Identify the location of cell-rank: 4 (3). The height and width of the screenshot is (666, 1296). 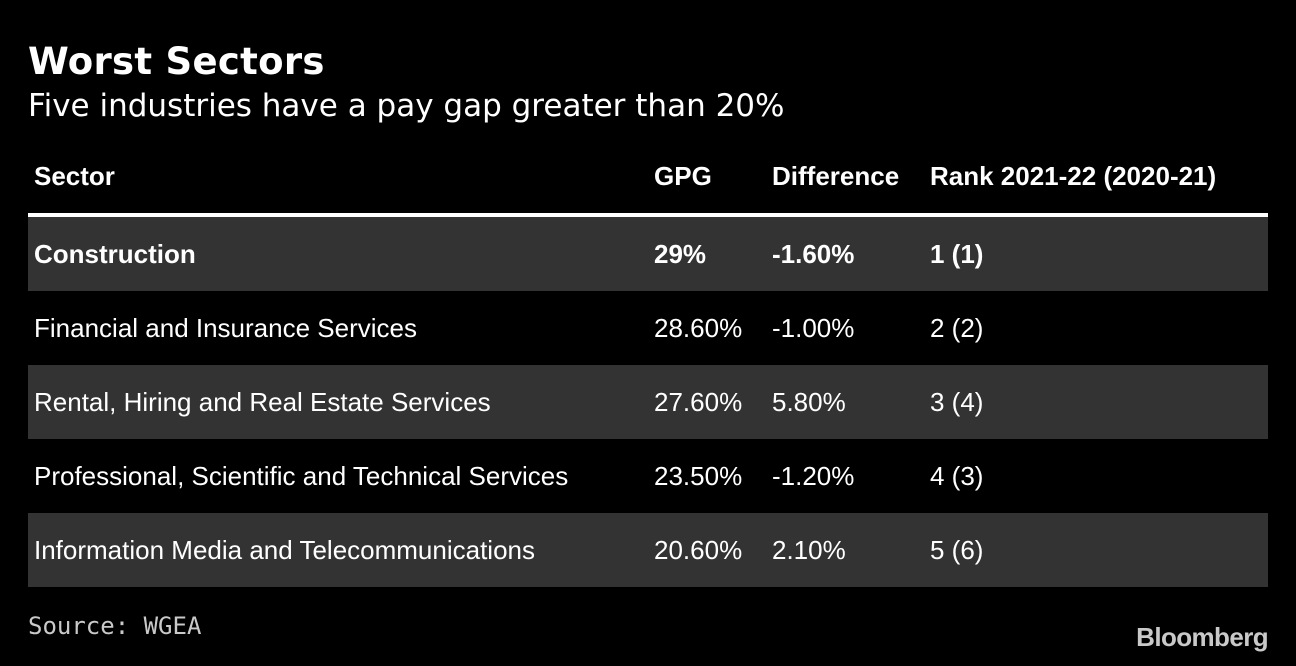
(957, 475).